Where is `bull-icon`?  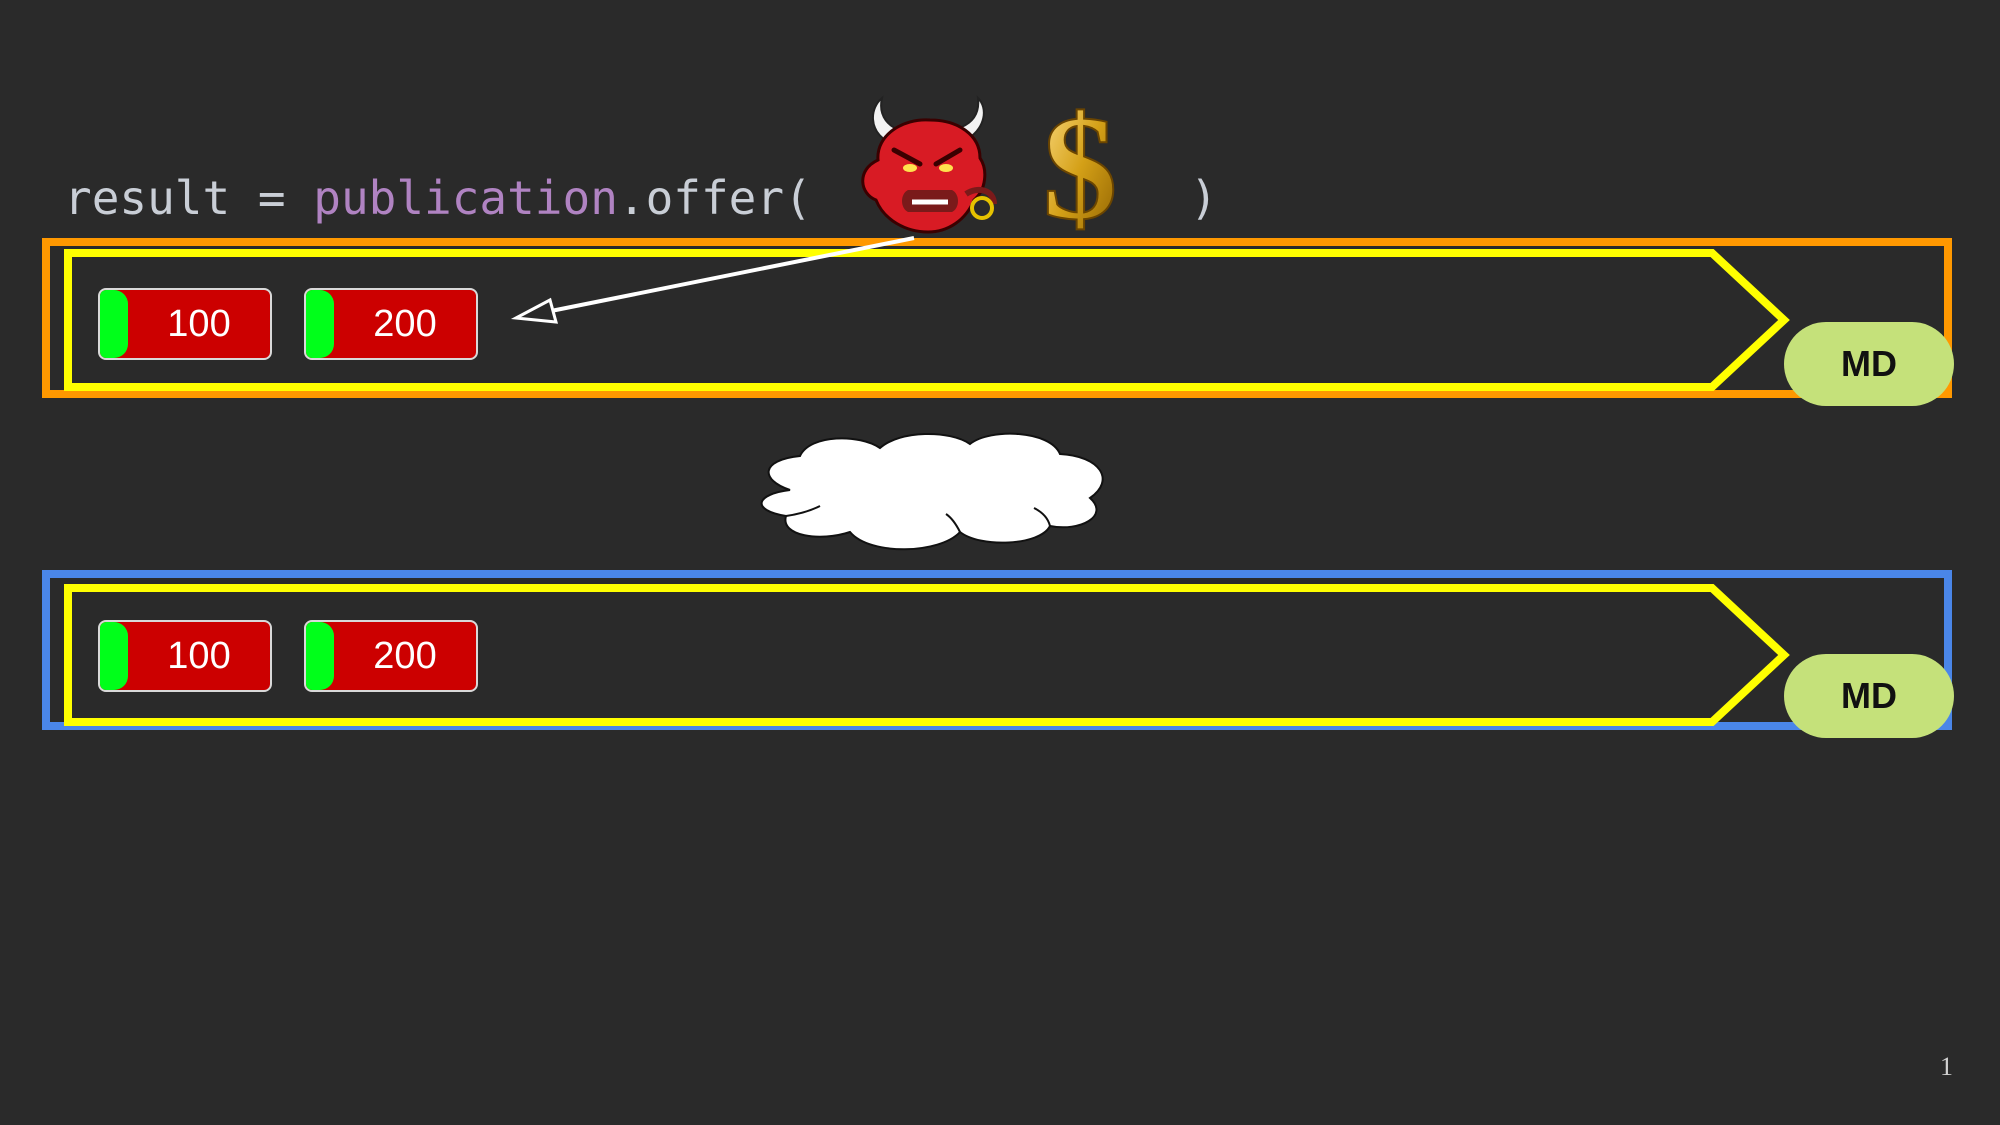
bull-icon is located at coordinates (929, 164).